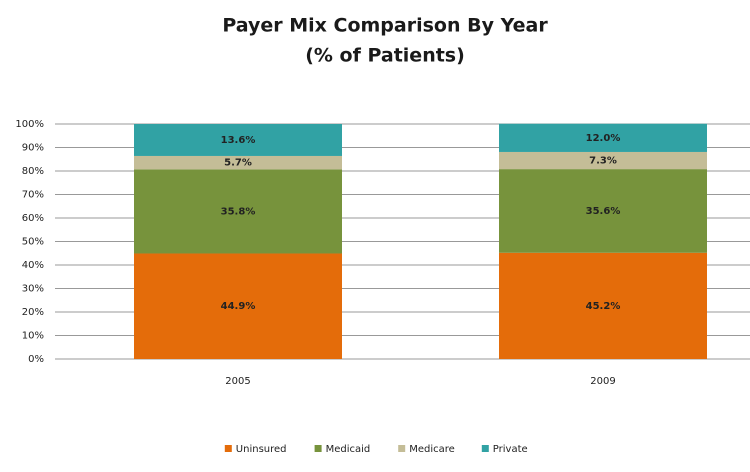 This screenshot has height=472, width=750. Describe the element at coordinates (348, 449) in the screenshot. I see `legend-label: Medicaid` at that location.